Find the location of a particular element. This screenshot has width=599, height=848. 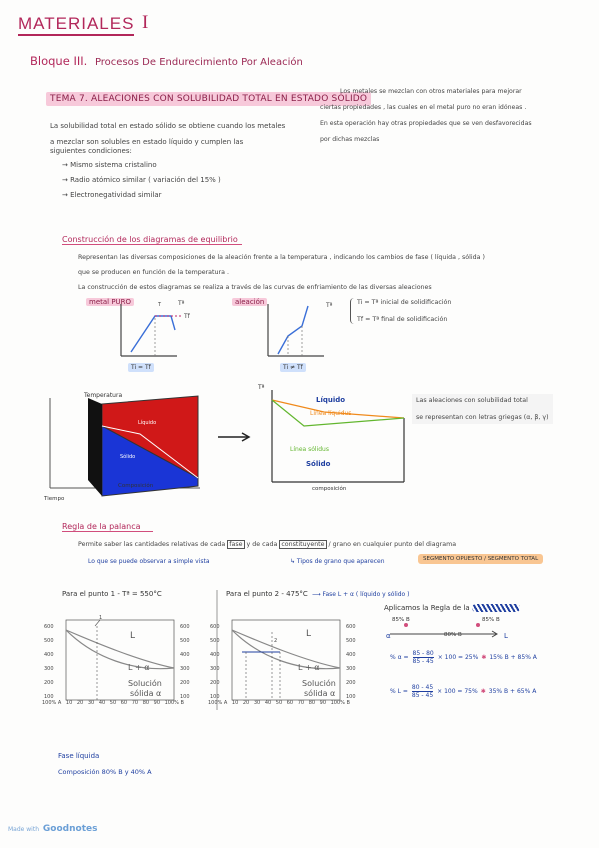

diagram-liquidus-label: Línea líquidus is located at coordinates (331, 413).